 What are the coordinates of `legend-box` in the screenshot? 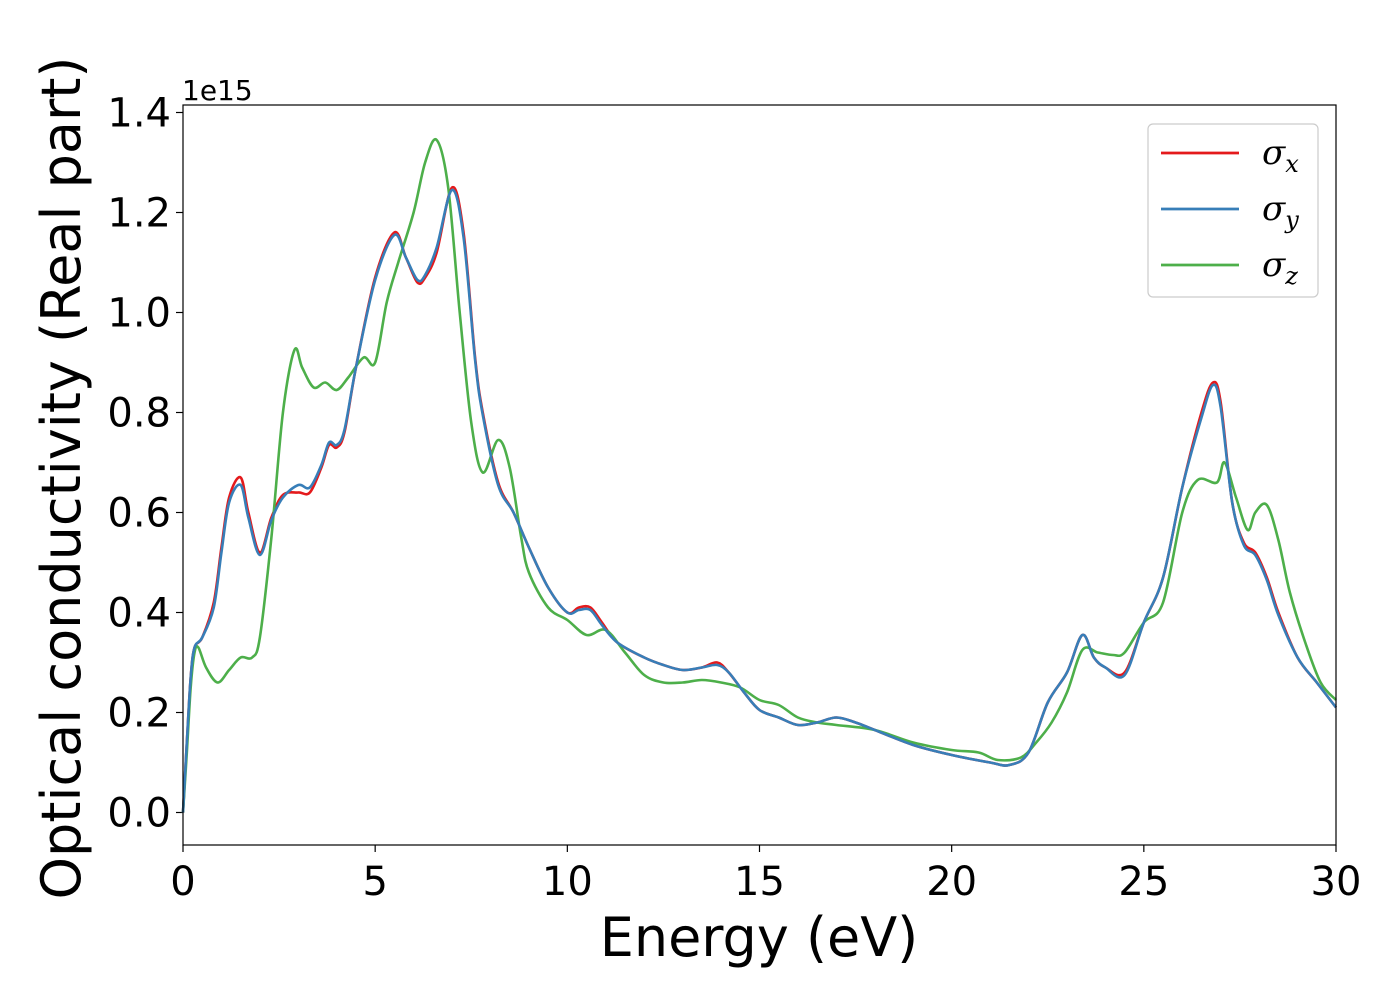 It's located at (1233, 210).